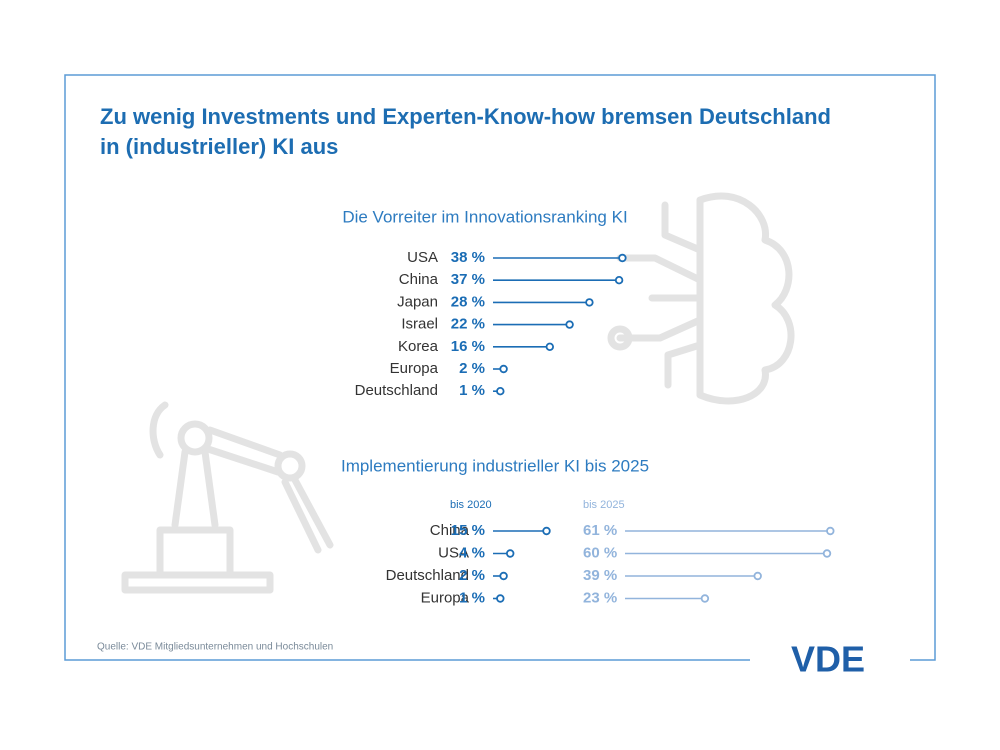 This screenshot has height=750, width=1000. I want to click on value-label: 61 %, so click(600, 530).